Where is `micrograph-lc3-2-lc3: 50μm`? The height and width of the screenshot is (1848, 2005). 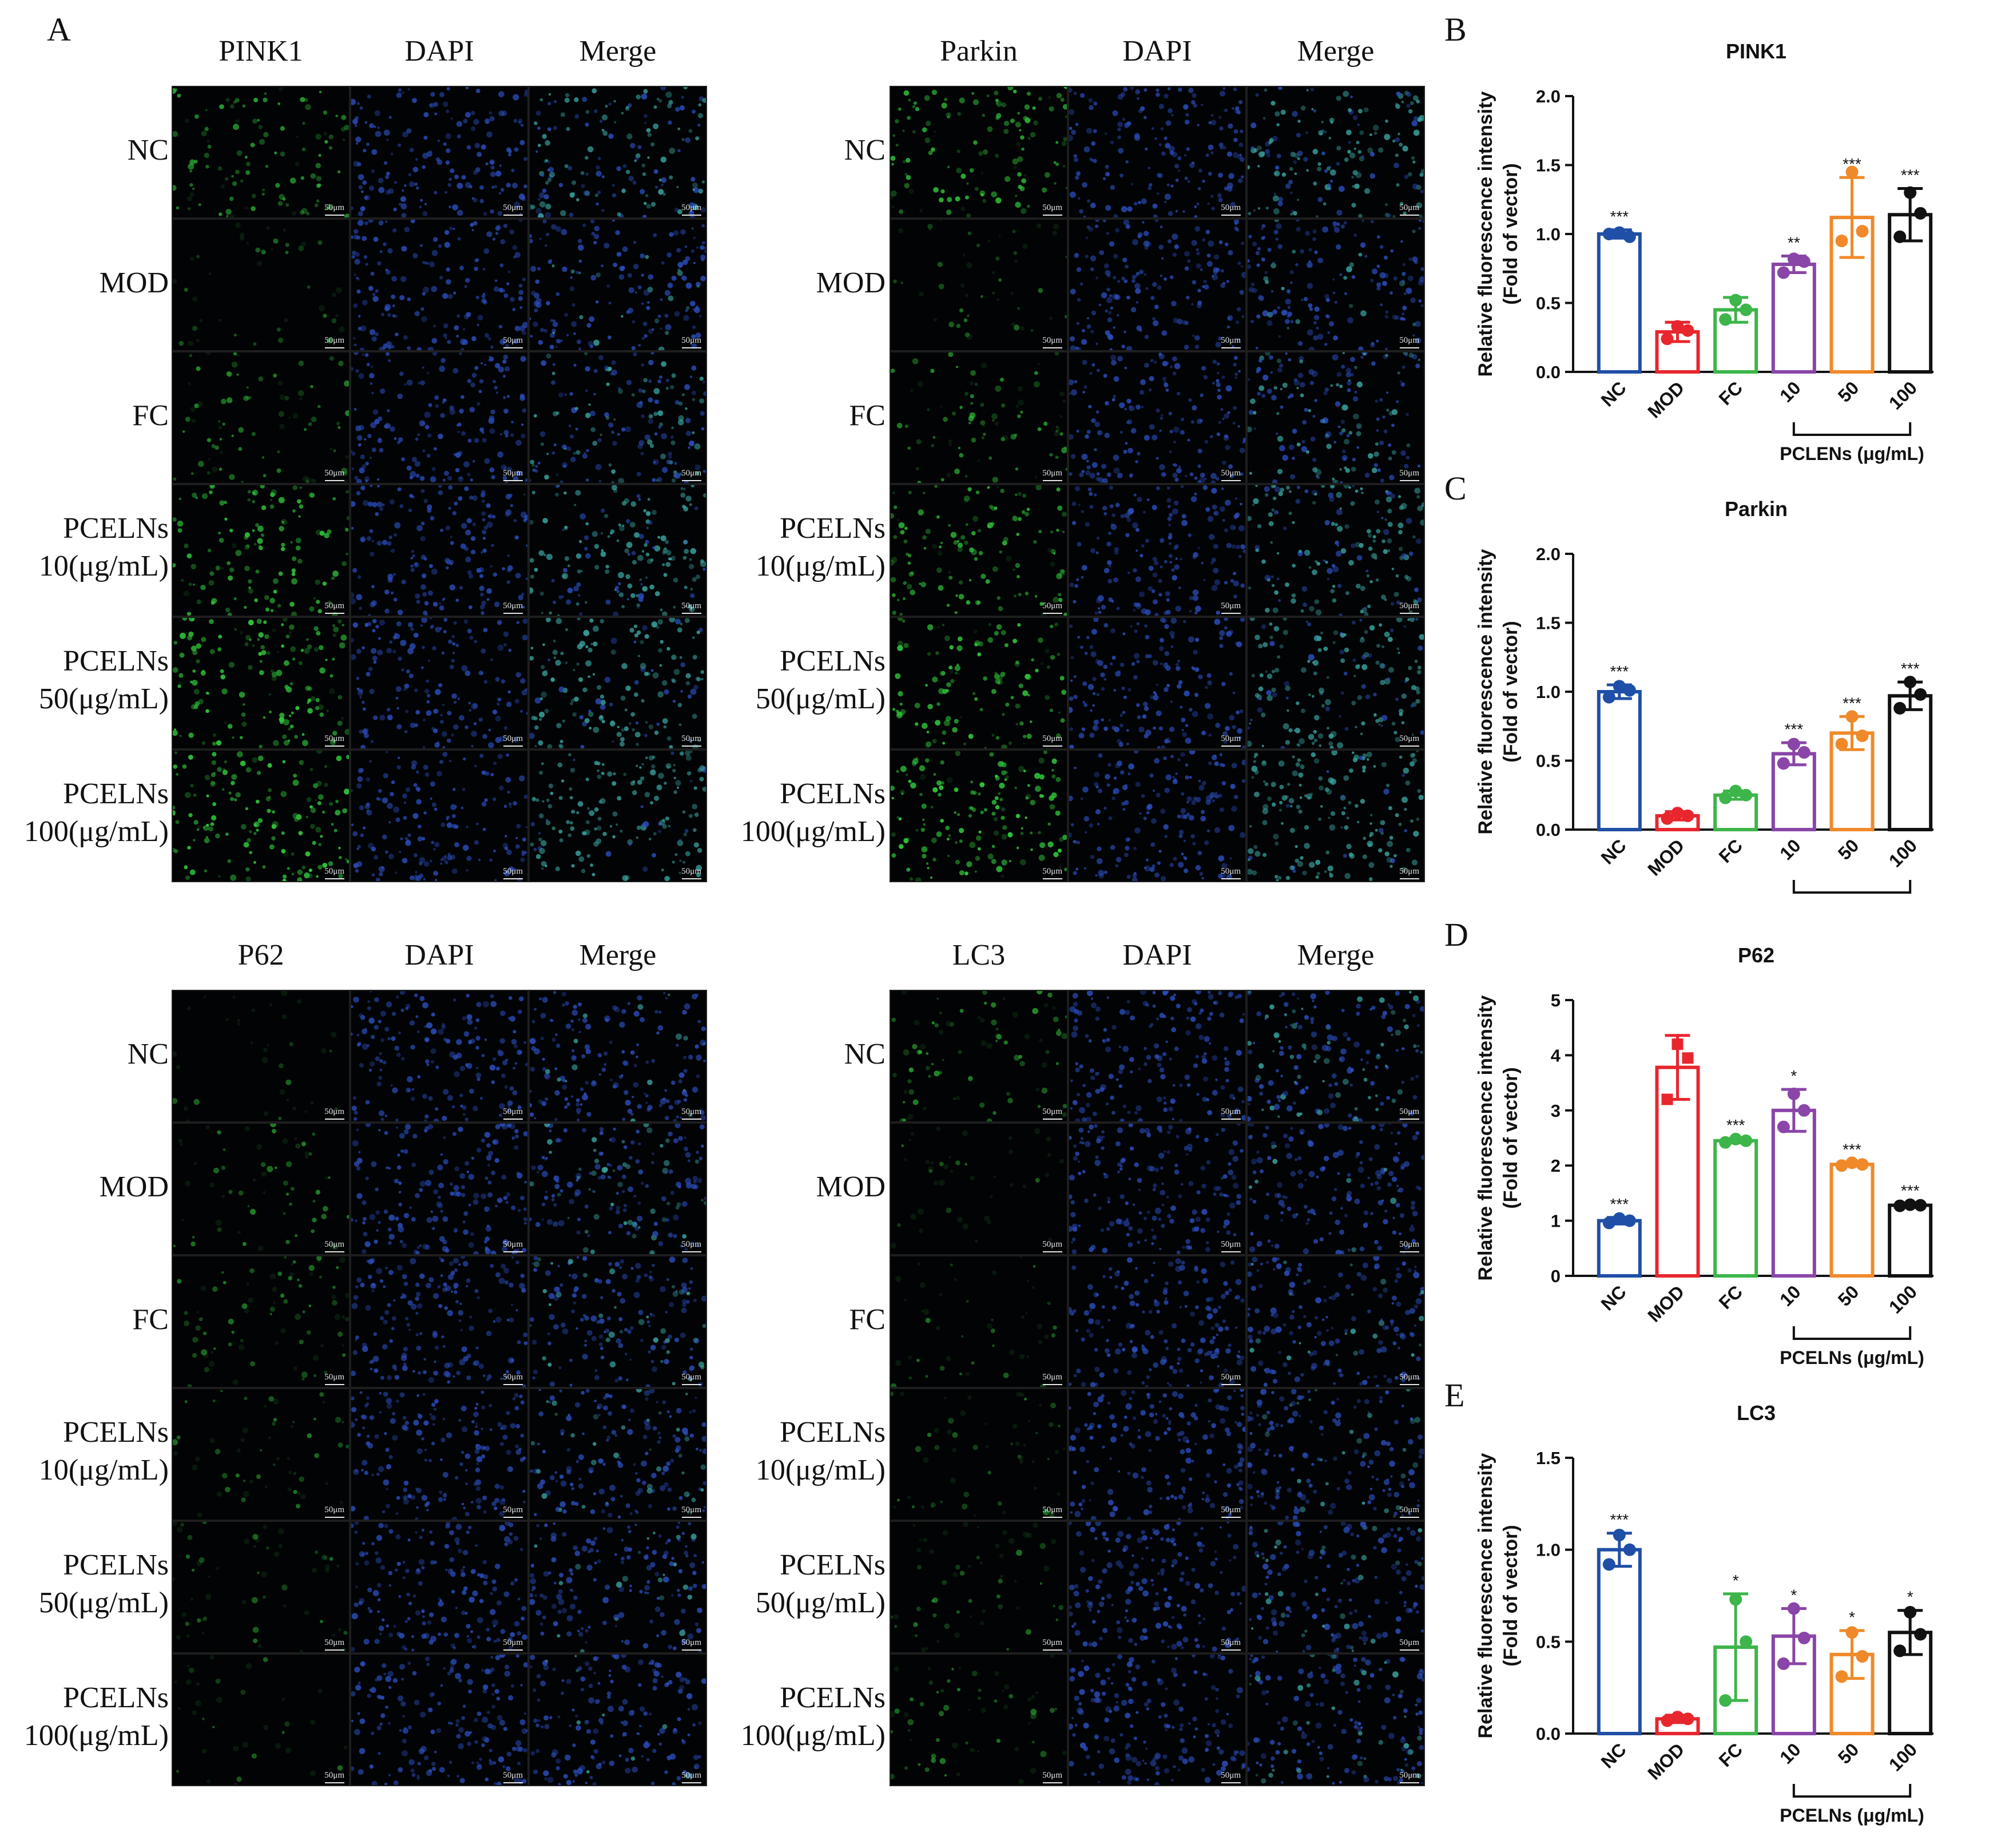
micrograph-lc3-2-lc3: 50μm is located at coordinates (979, 1321).